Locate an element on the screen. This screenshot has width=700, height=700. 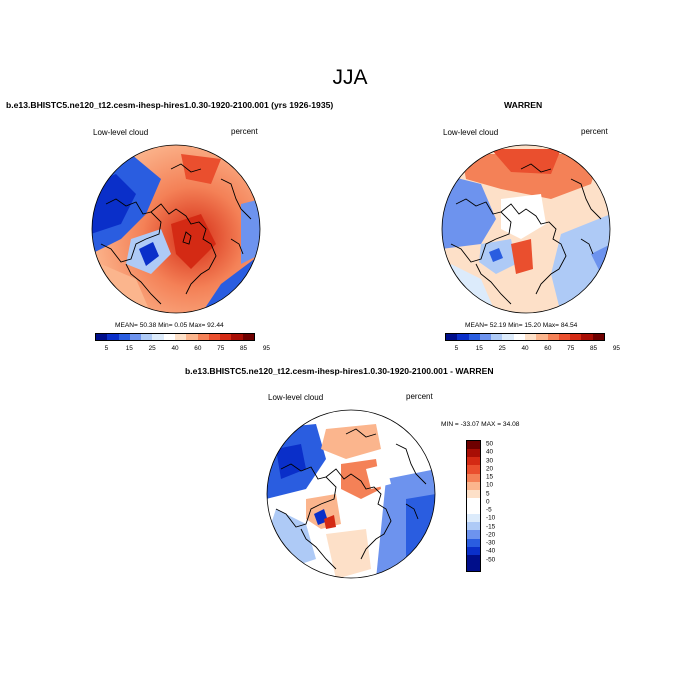
colorbar-tick-label: 20 is located at coordinates (490, 469).